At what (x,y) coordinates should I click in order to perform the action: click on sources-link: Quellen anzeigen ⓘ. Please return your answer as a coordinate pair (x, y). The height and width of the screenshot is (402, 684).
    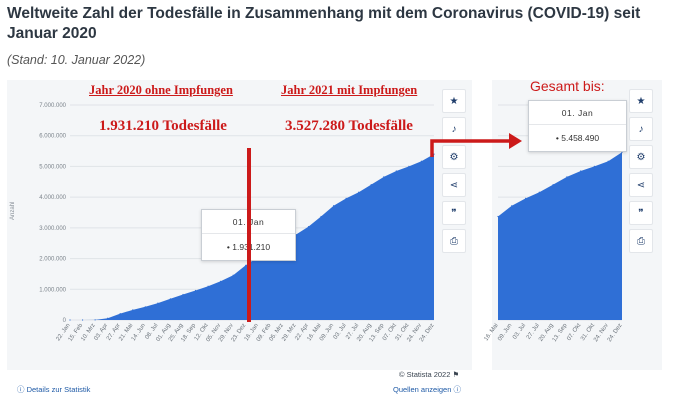
    Looking at the image, I should click on (427, 389).